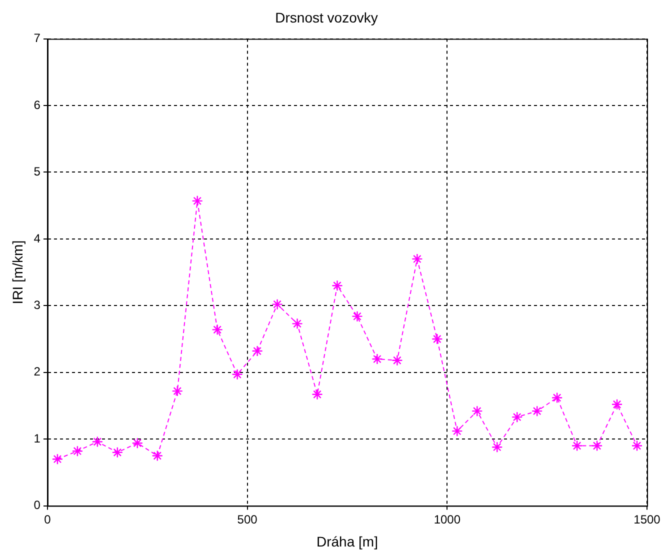  I want to click on y-tick-label: 6, so click(37, 105).